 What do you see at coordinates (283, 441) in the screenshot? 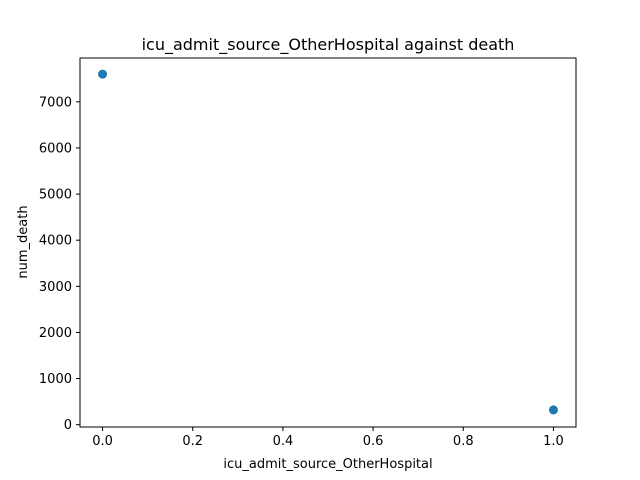
I see `x-tick-label: 0.4` at bounding box center [283, 441].